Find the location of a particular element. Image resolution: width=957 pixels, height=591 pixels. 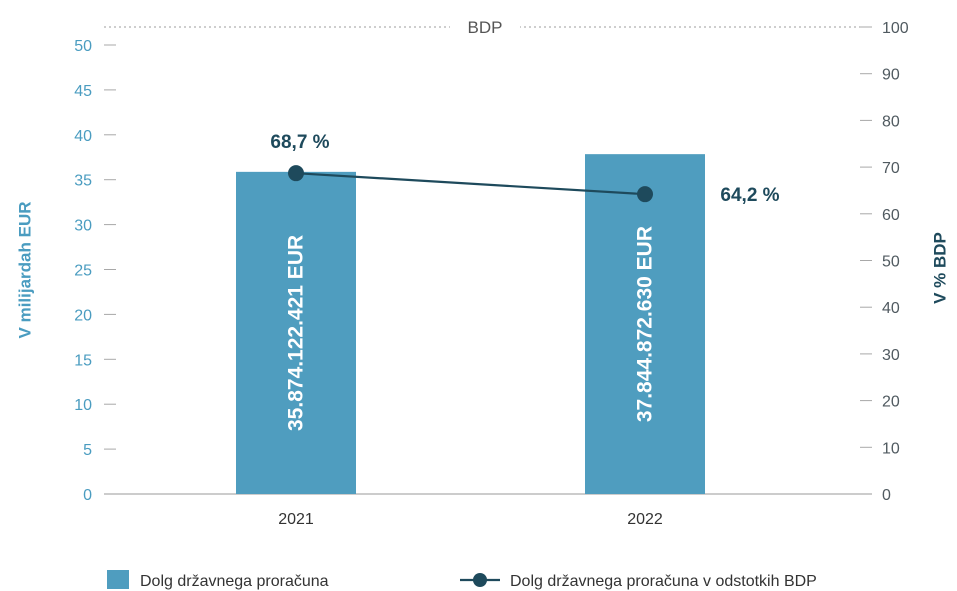

reference-label-background is located at coordinates (485, 27).